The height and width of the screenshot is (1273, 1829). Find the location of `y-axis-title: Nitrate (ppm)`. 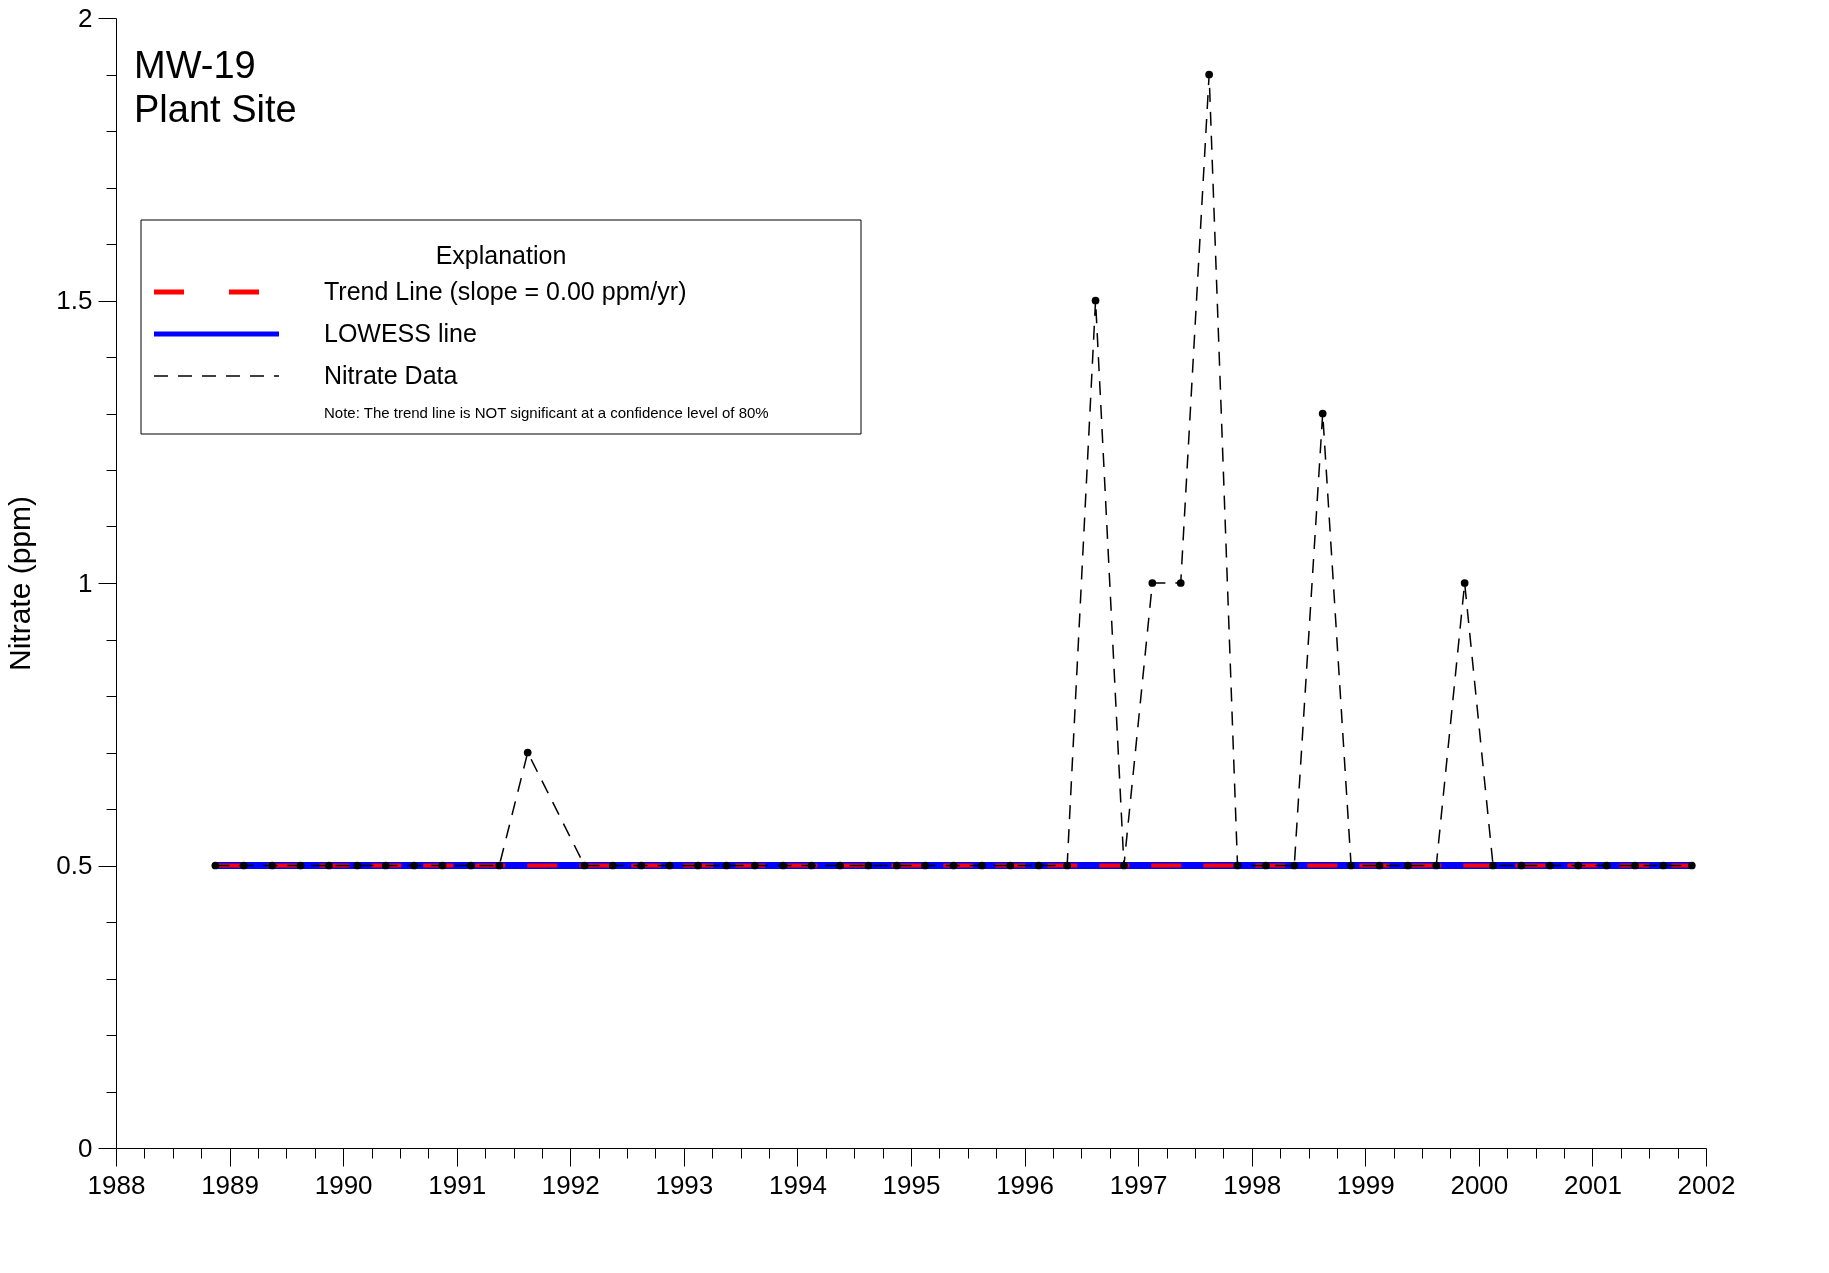

y-axis-title: Nitrate (ppm) is located at coordinates (20, 583).